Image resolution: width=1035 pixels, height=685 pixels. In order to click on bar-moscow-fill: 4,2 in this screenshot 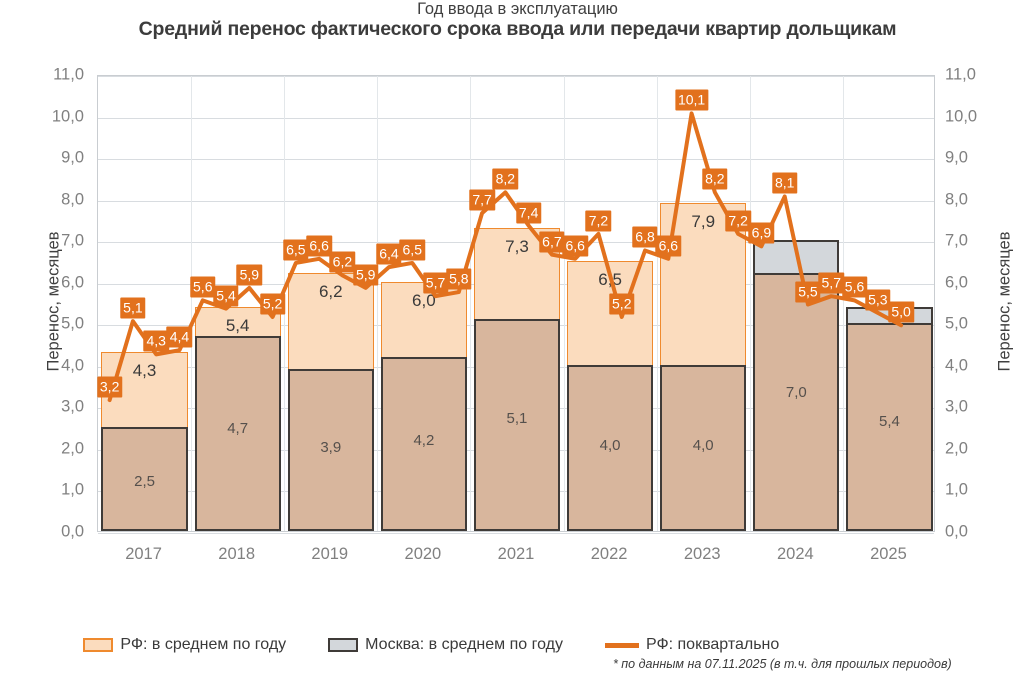, I will do `click(423, 443)`.